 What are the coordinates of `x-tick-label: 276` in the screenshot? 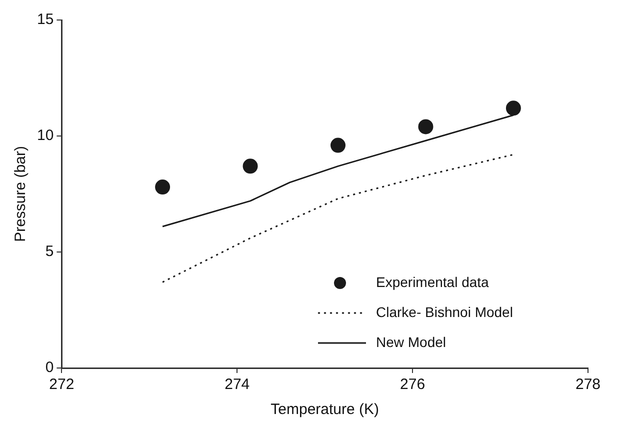 It's located at (413, 385).